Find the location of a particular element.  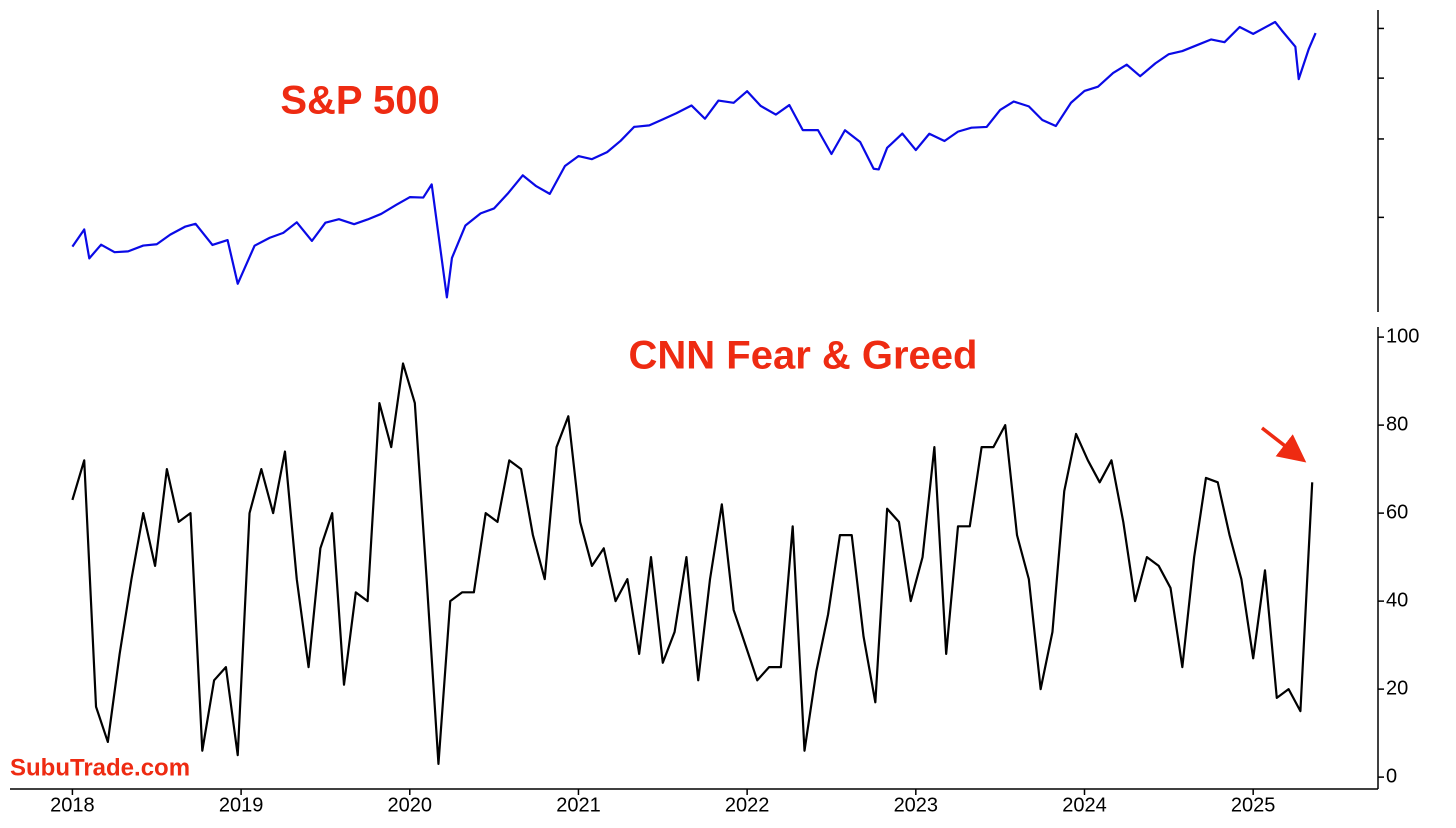

x-tick-label: 2020 is located at coordinates (410, 805).